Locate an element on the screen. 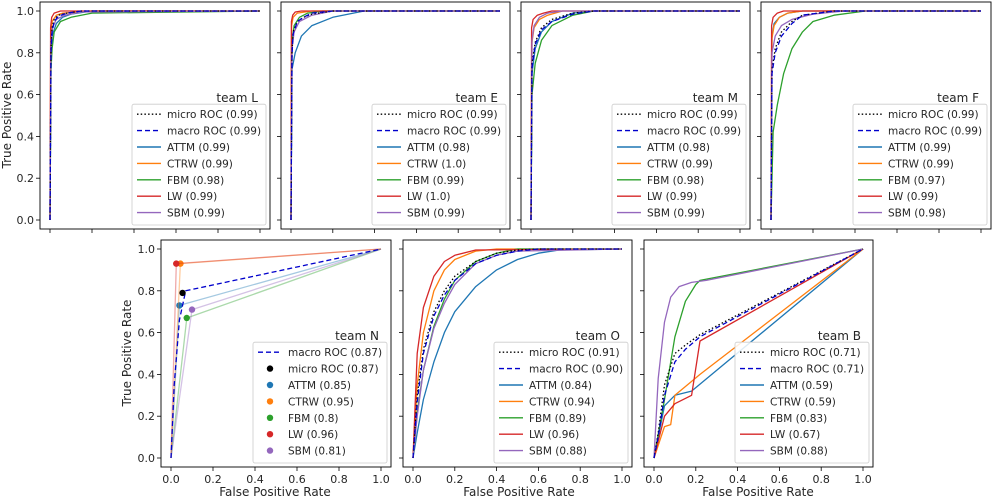 Image resolution: width=996 pixels, height=499 pixels. legend-label: CTRW (0.94) is located at coordinates (562, 402).